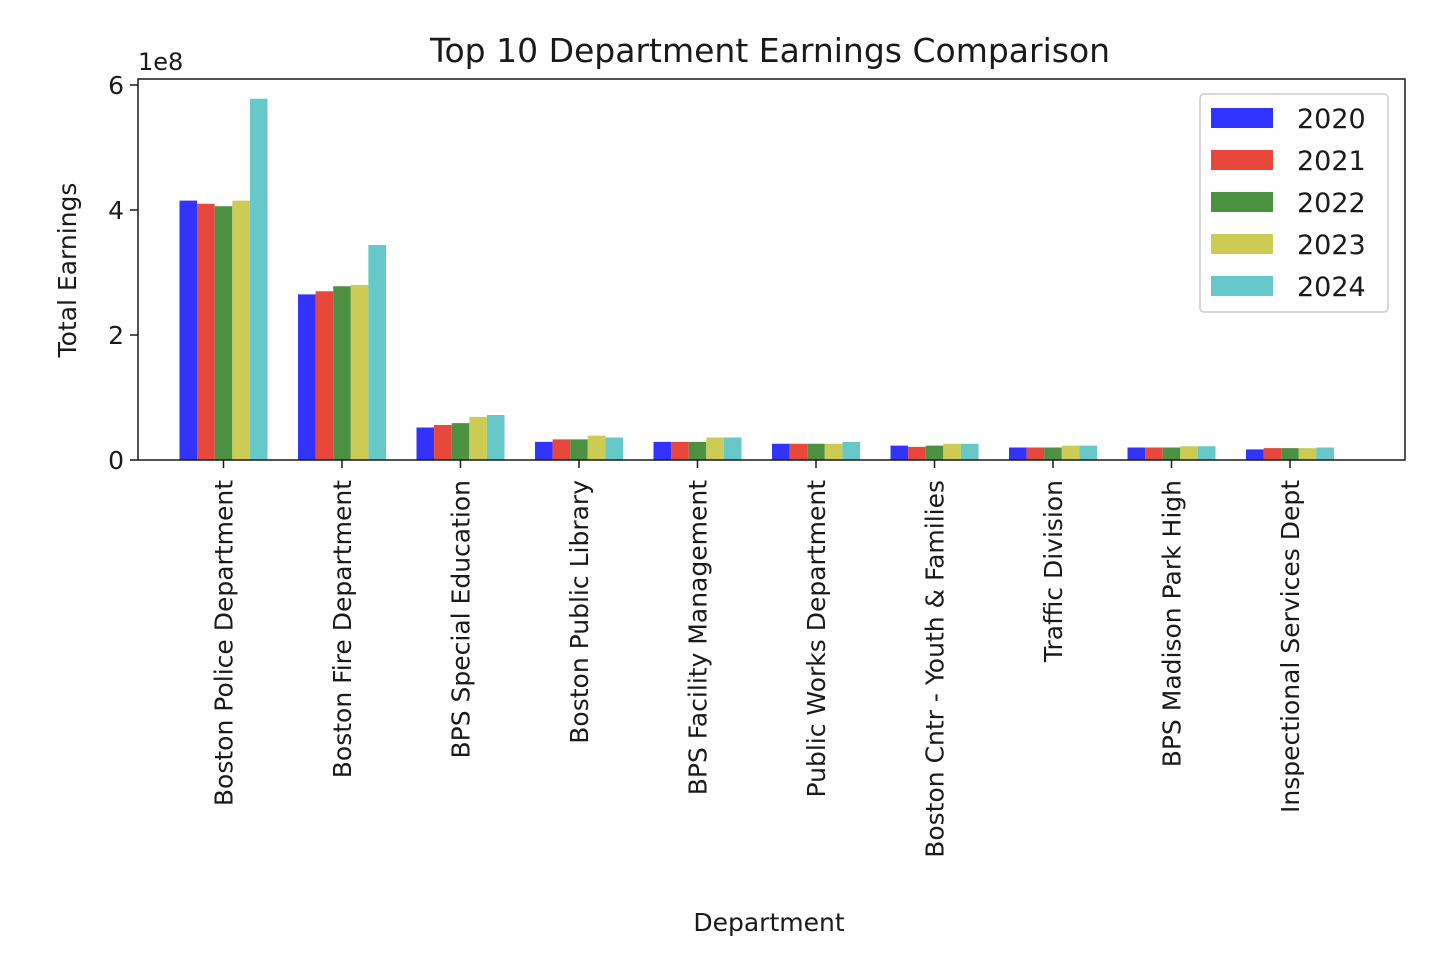 The width and height of the screenshot is (1448, 958). Describe the element at coordinates (1290, 646) in the screenshot. I see `x-tick-label: Inspectional Services Dept` at that location.